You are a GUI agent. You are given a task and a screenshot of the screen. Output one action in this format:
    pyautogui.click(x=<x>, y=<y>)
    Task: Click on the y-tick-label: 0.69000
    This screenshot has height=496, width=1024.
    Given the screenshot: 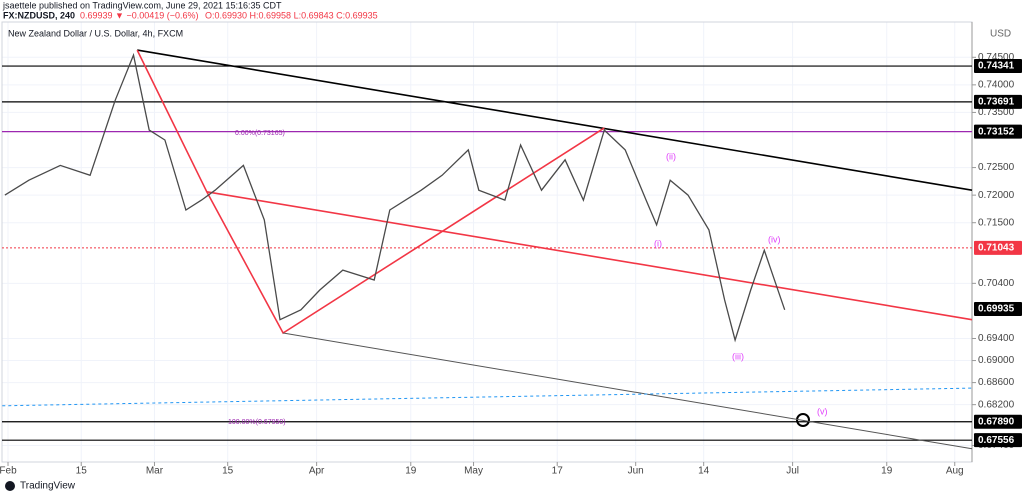 What is the action you would take?
    pyautogui.click(x=996, y=360)
    